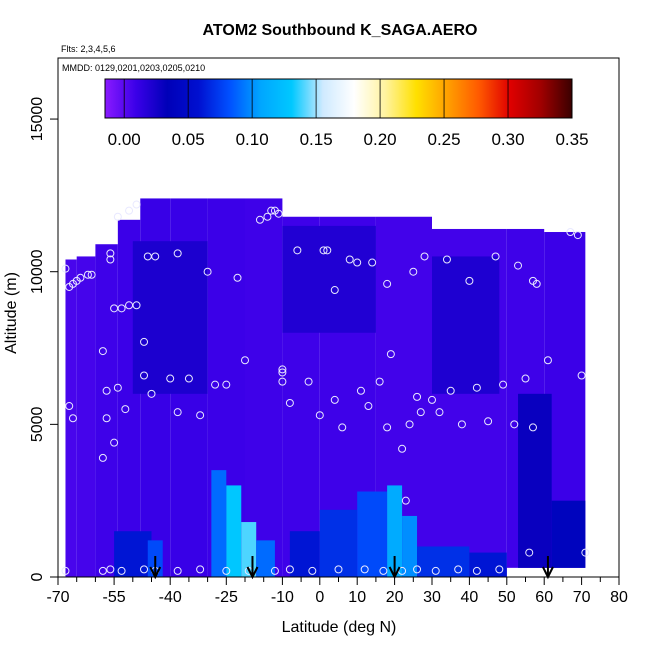 Image resolution: width=650 pixels, height=655 pixels. What do you see at coordinates (507, 597) in the screenshot?
I see `x-tick-label: 50` at bounding box center [507, 597].